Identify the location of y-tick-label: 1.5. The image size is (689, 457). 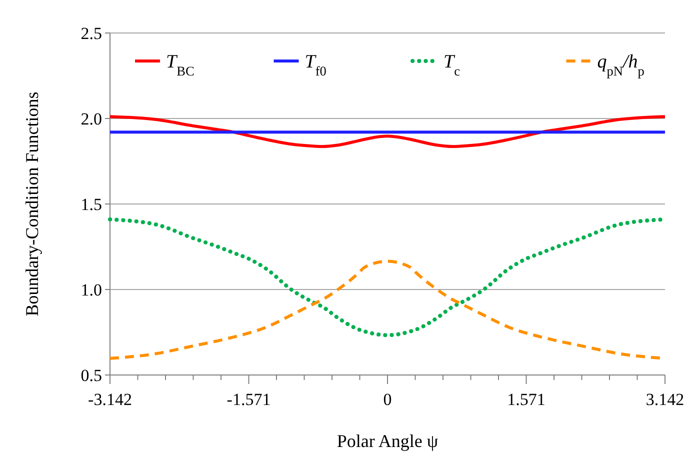
(91, 204).